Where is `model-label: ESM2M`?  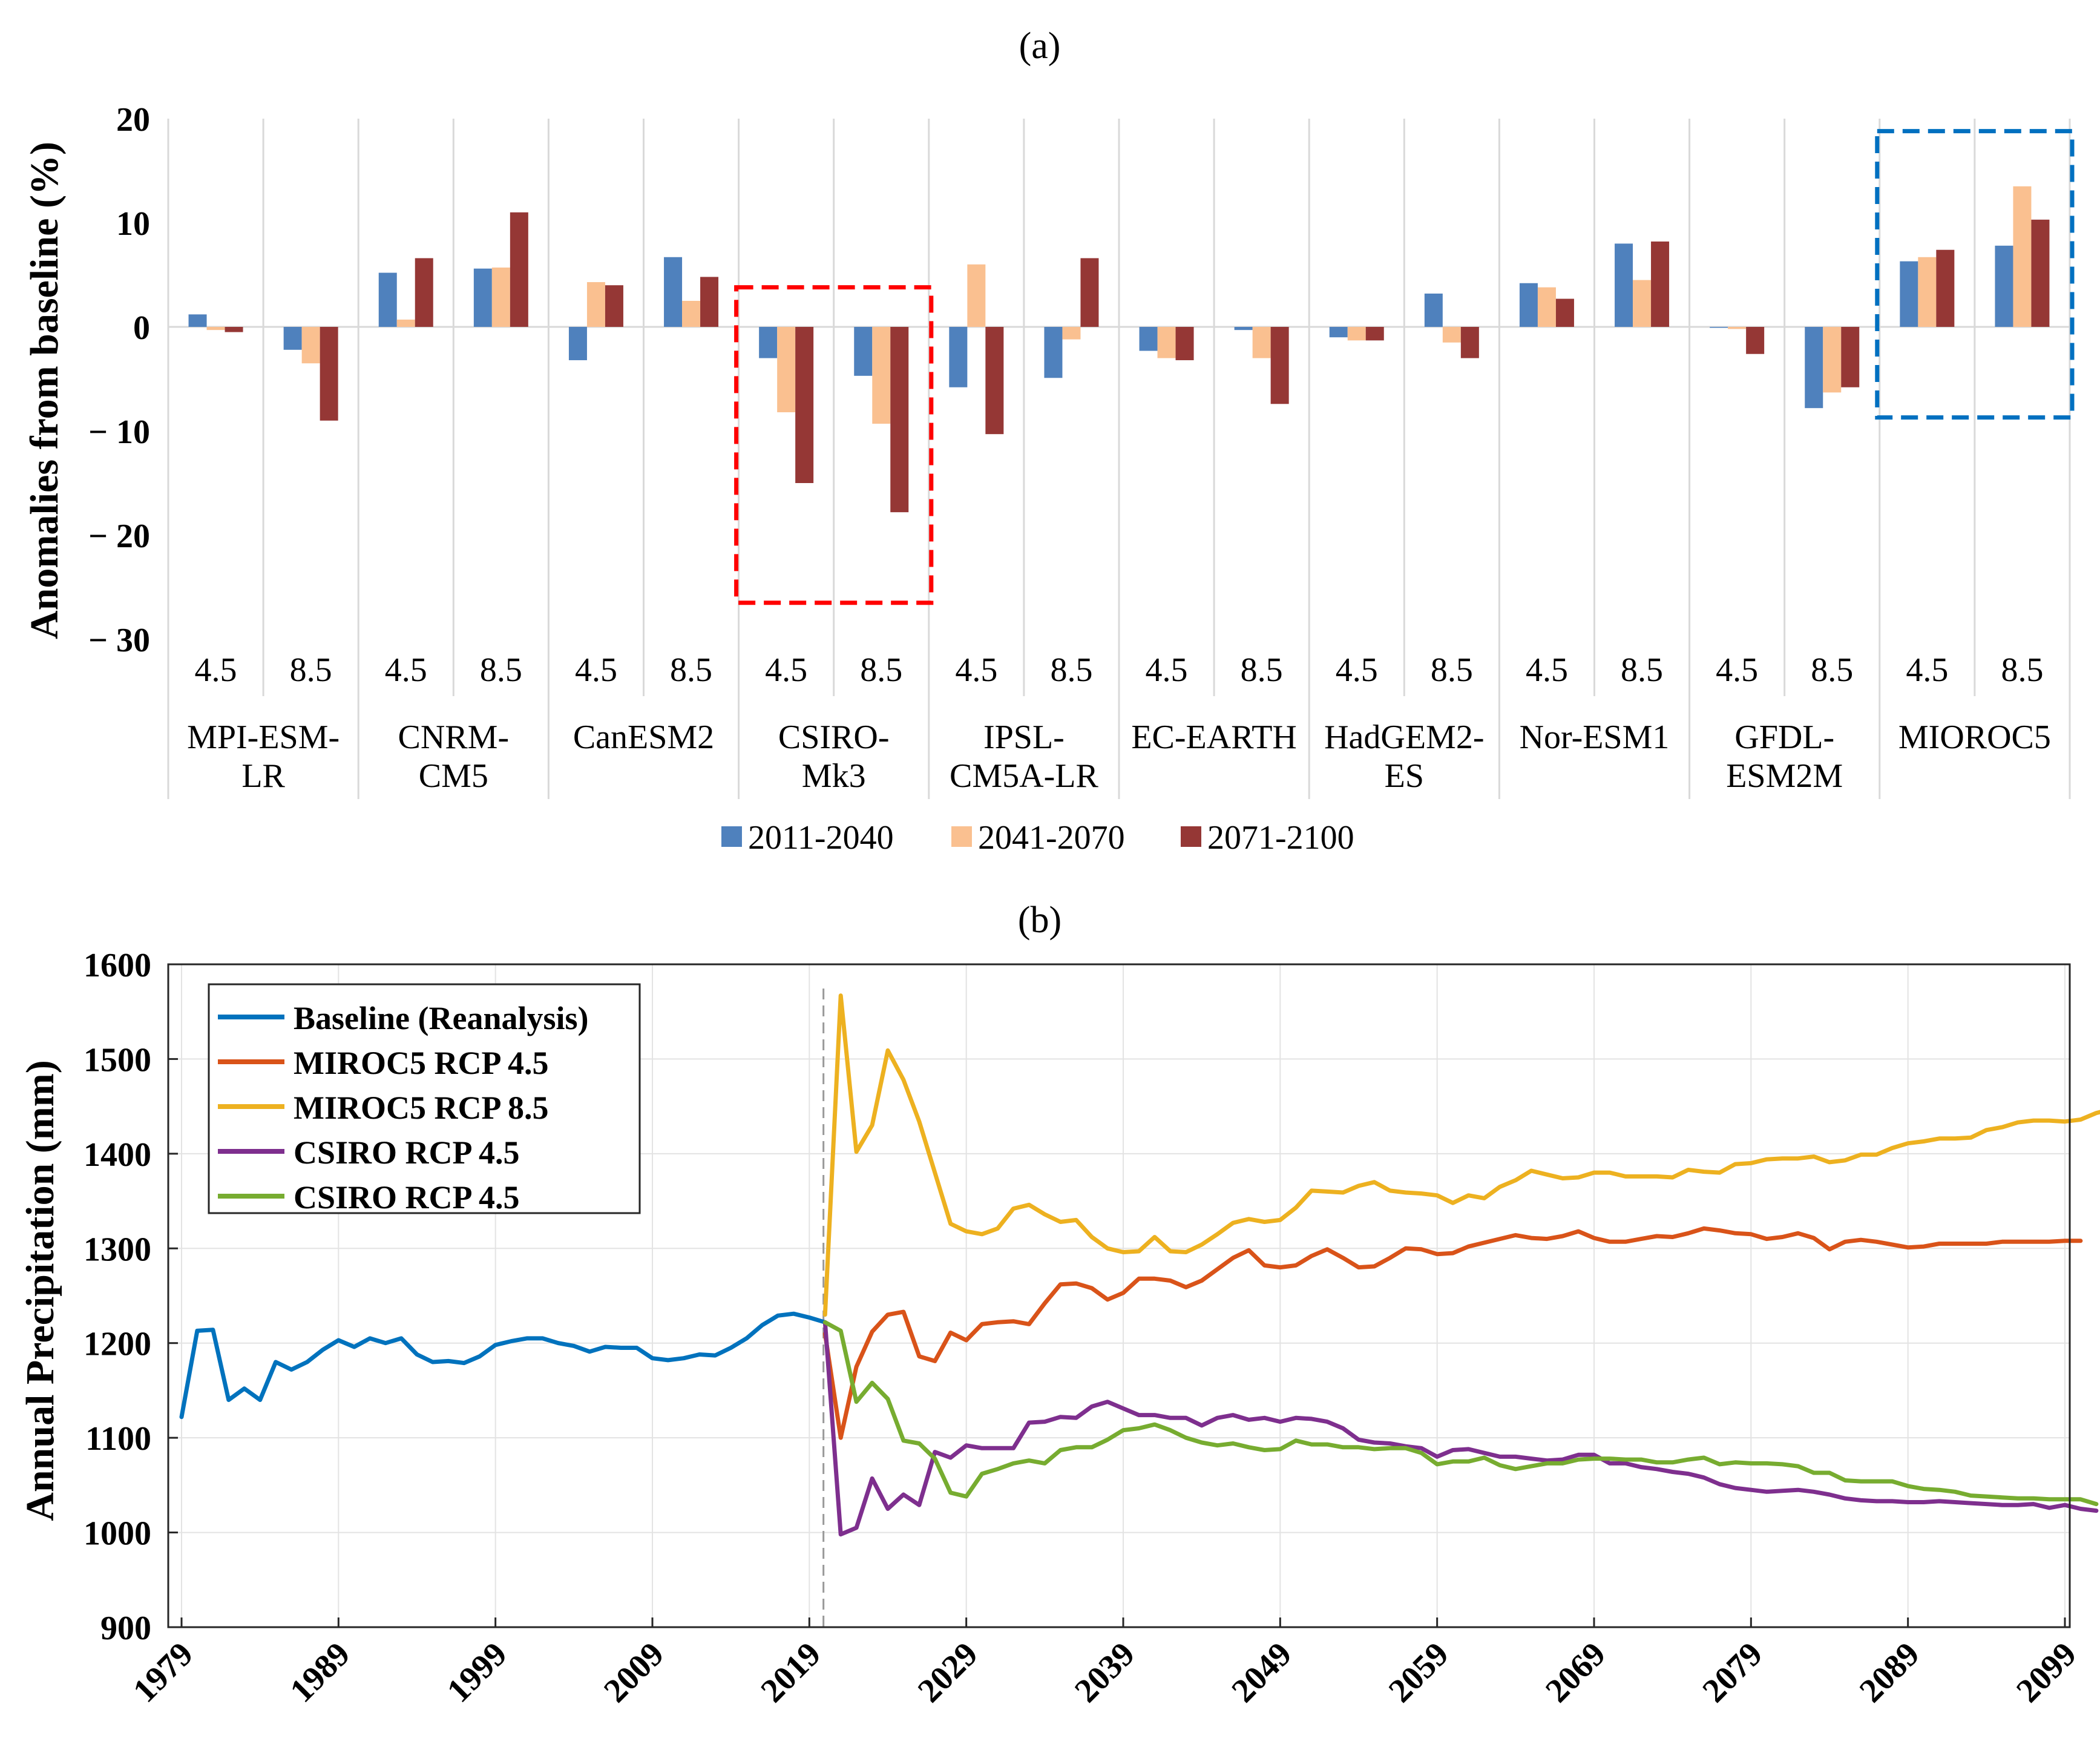 model-label: ESM2M is located at coordinates (1784, 776).